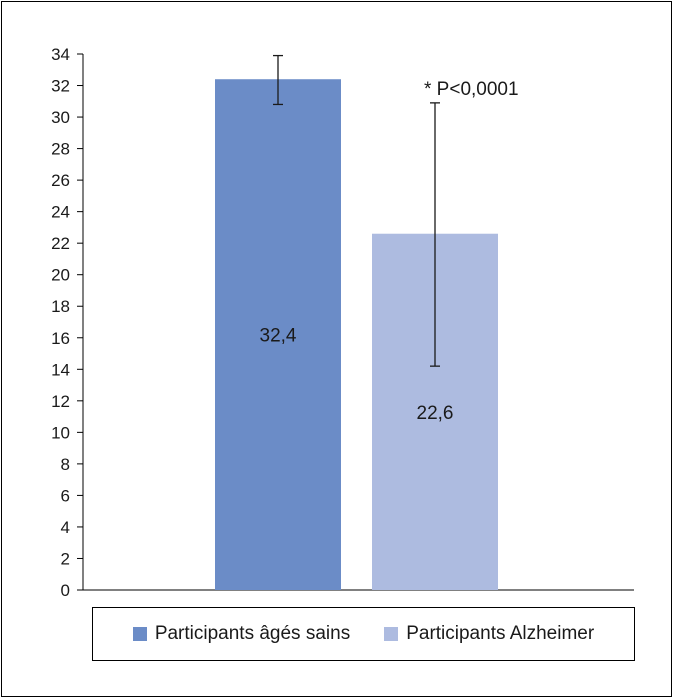 The height and width of the screenshot is (700, 675). What do you see at coordinates (60, 117) in the screenshot?
I see `y-tick-label: 30` at bounding box center [60, 117].